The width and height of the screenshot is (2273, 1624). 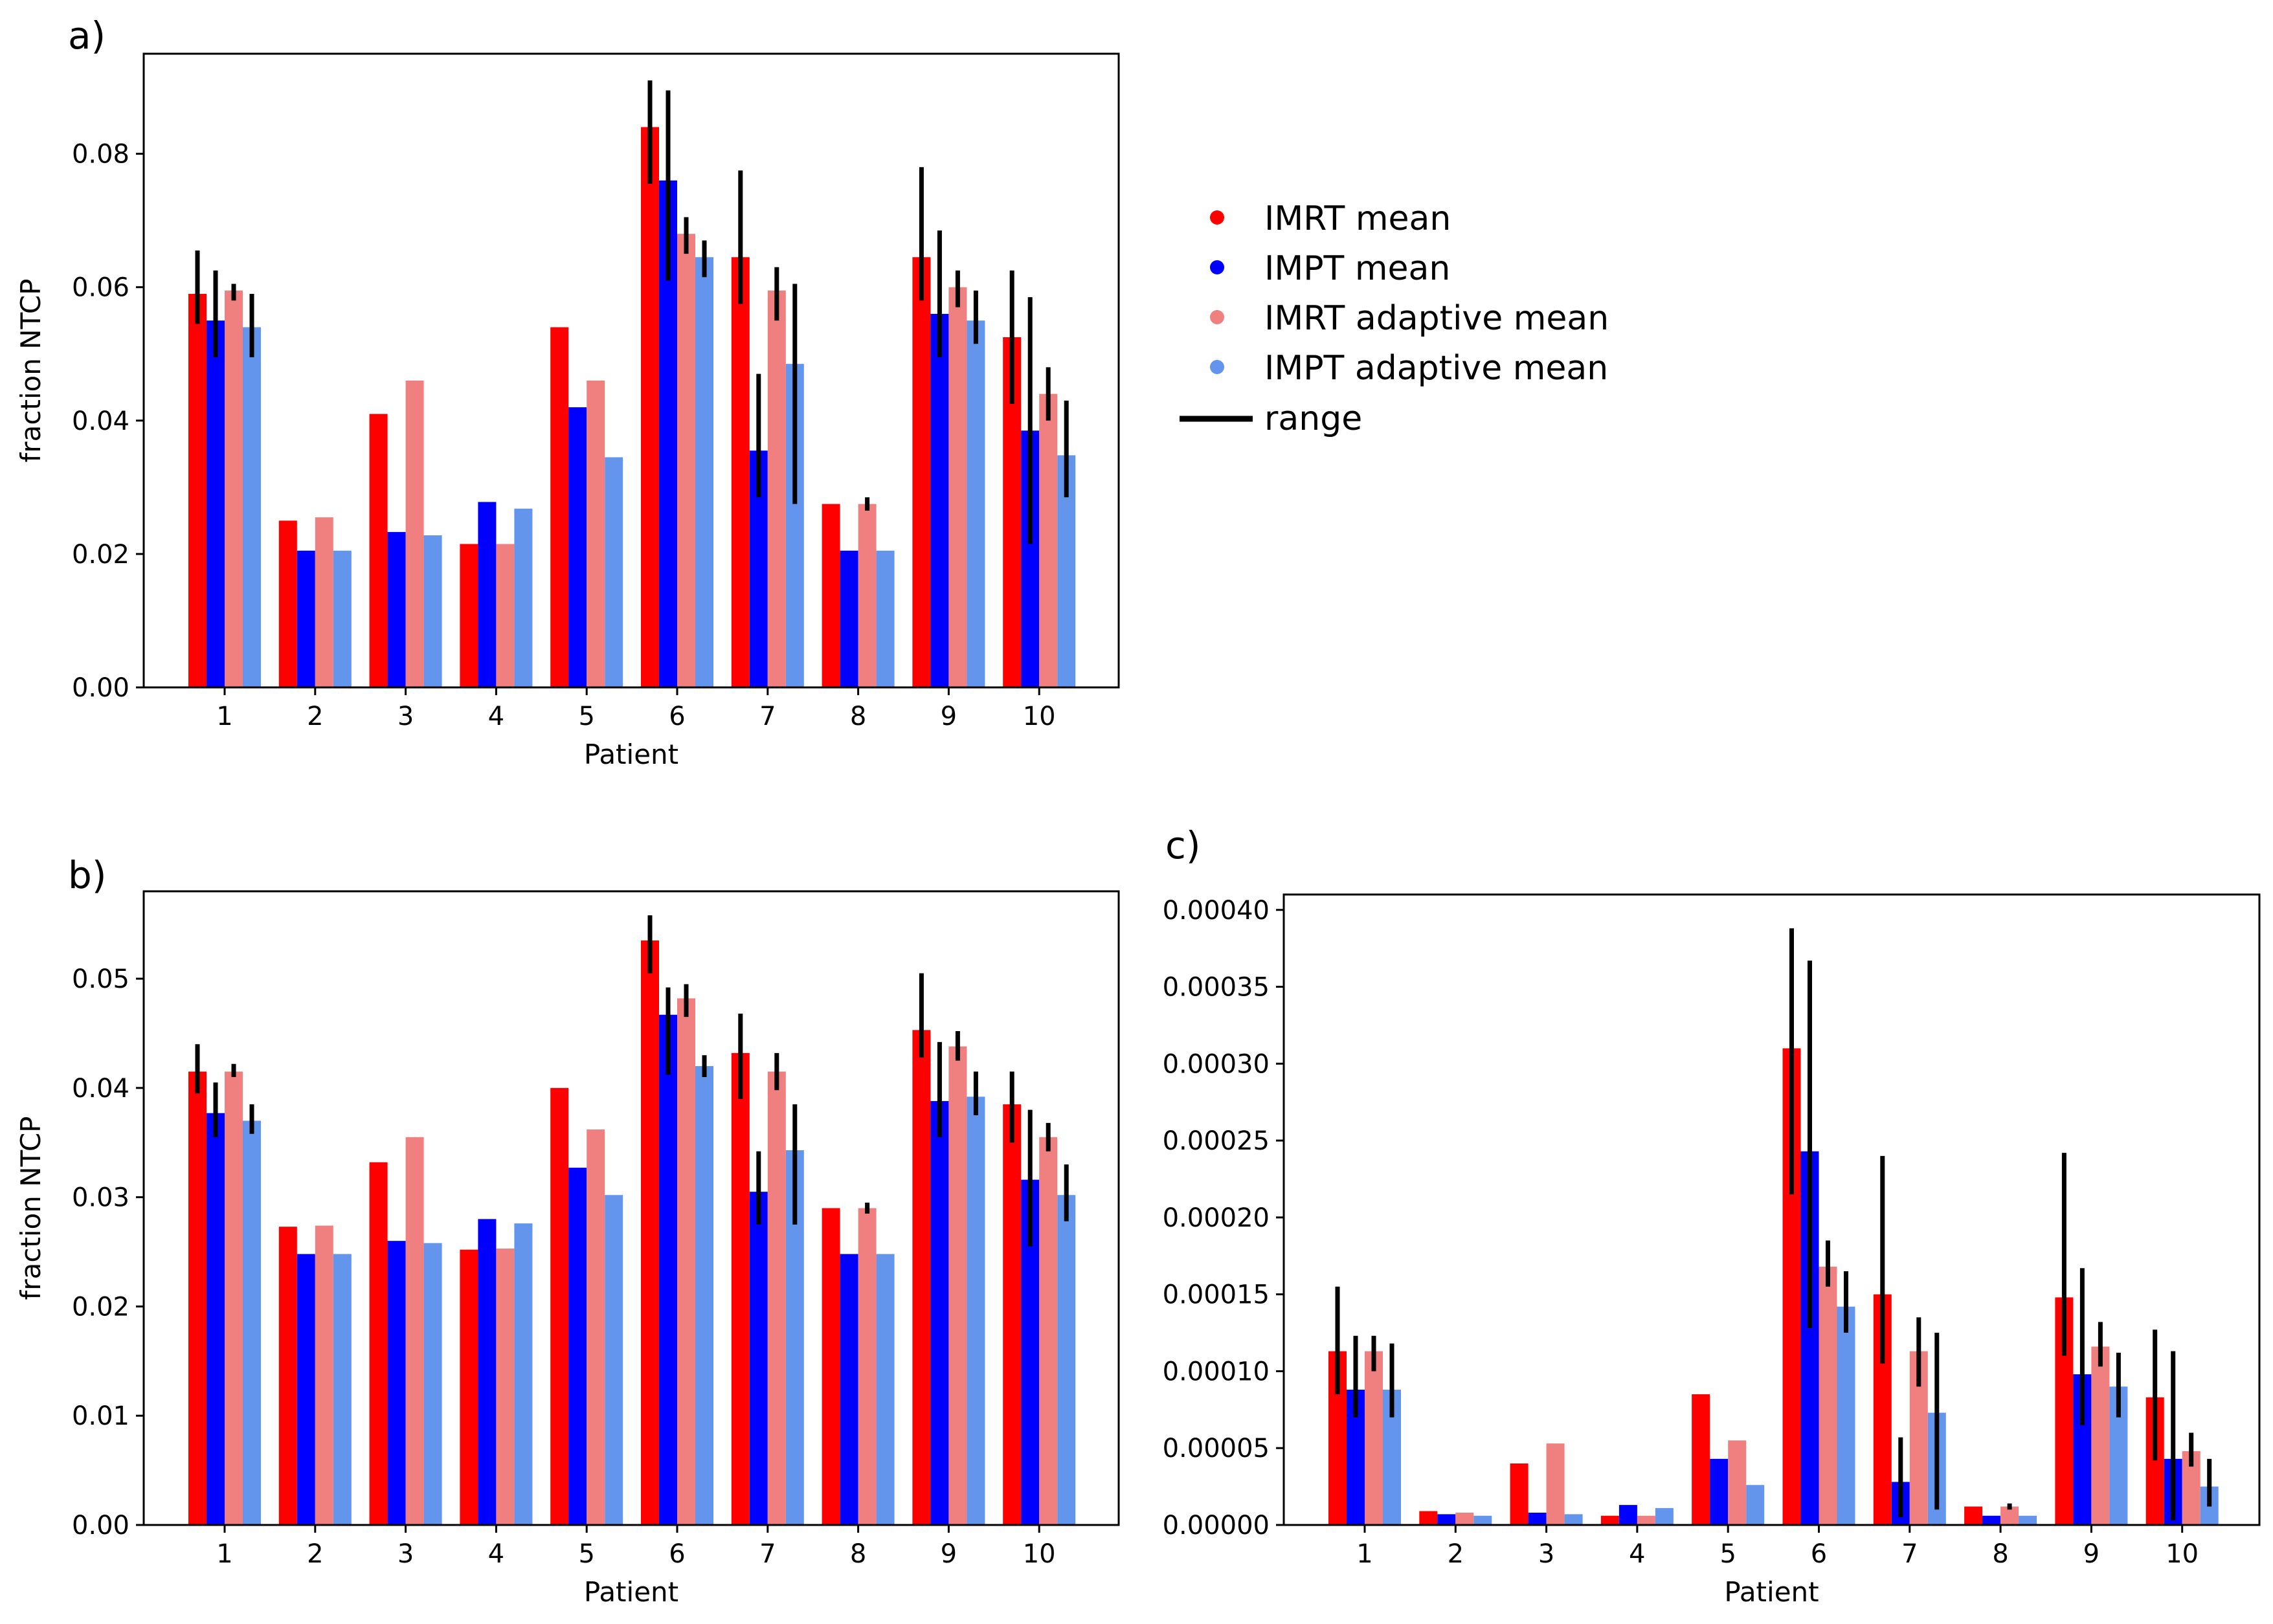 I want to click on y-tick-label: 0.00, so click(x=100, y=688).